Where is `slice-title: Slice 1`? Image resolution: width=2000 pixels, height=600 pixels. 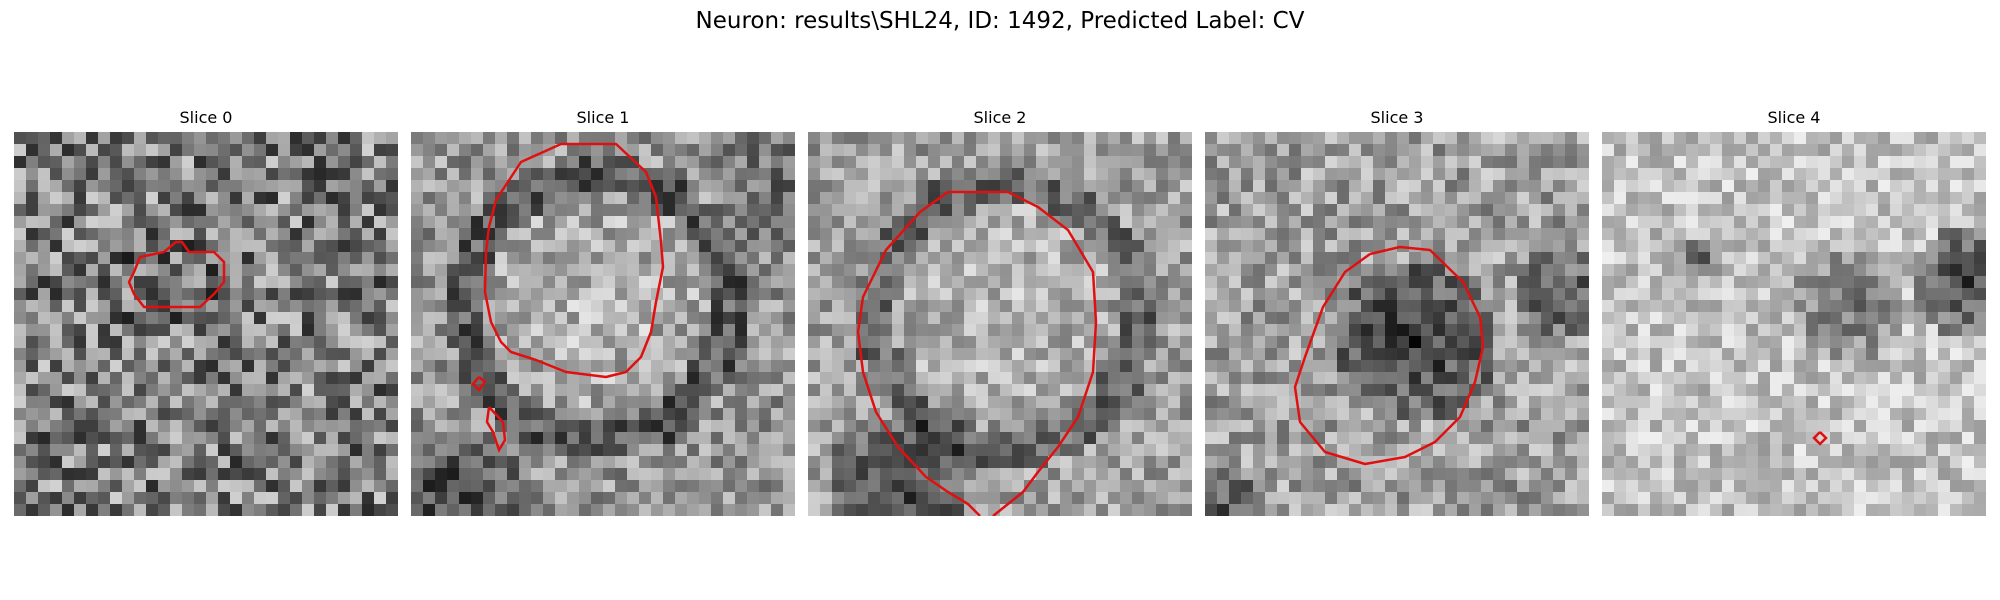 slice-title: Slice 1 is located at coordinates (603, 117).